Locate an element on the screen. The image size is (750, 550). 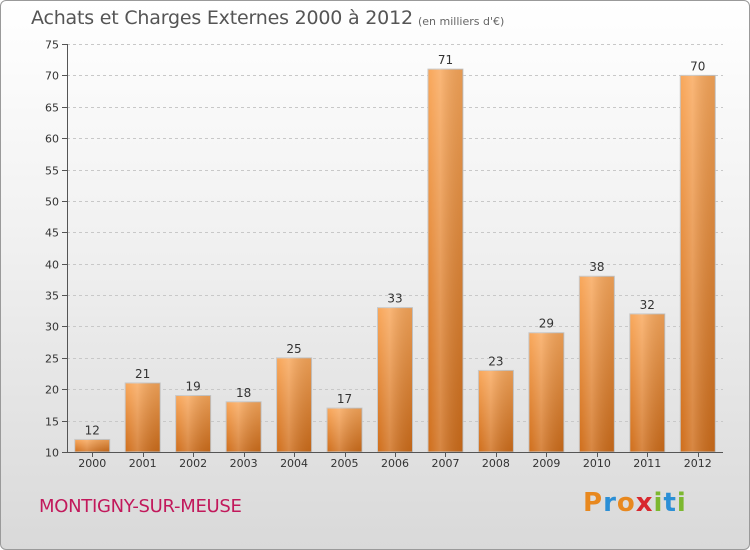
data-label: 19 is located at coordinates (193, 387).